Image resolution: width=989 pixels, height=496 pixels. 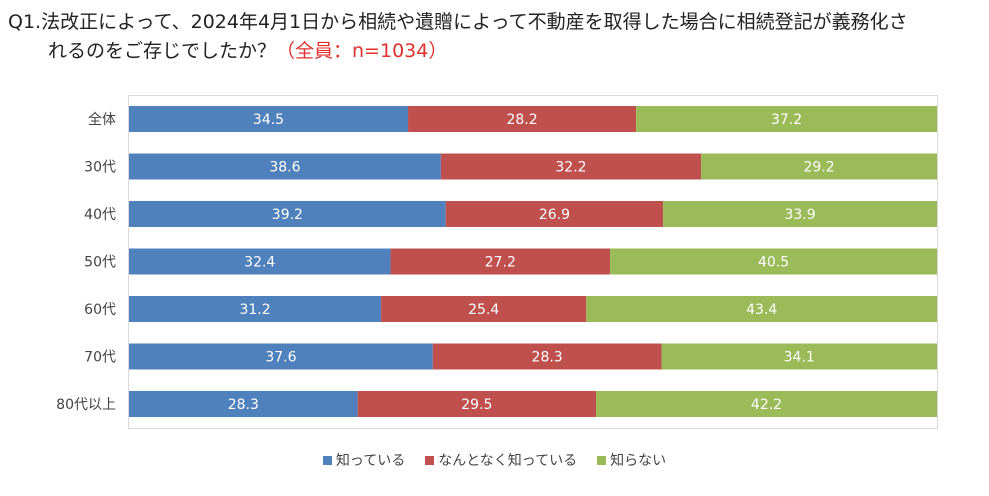 What do you see at coordinates (493, 51) in the screenshot?
I see `title-line-2: れるのをご存じでしたか？（全員：n=1034）` at bounding box center [493, 51].